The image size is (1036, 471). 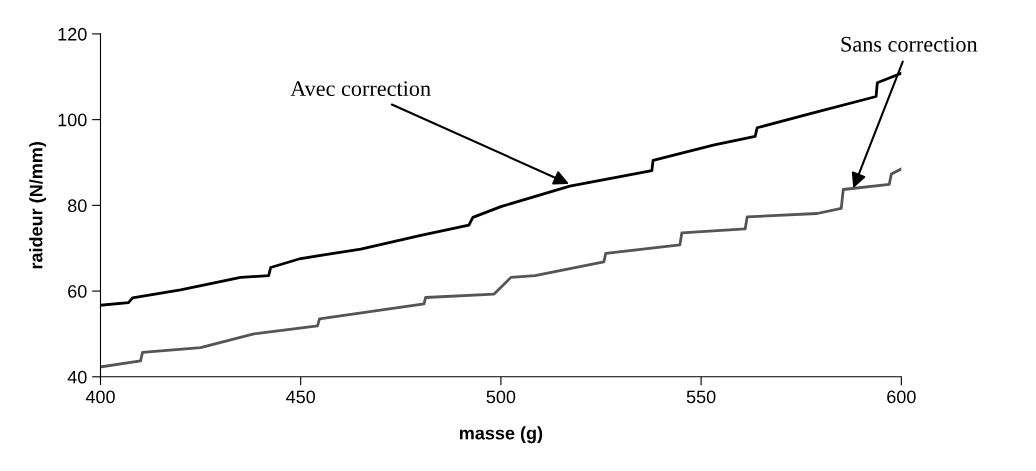 What do you see at coordinates (301, 397) in the screenshot?
I see `x-tick-label: 450` at bounding box center [301, 397].